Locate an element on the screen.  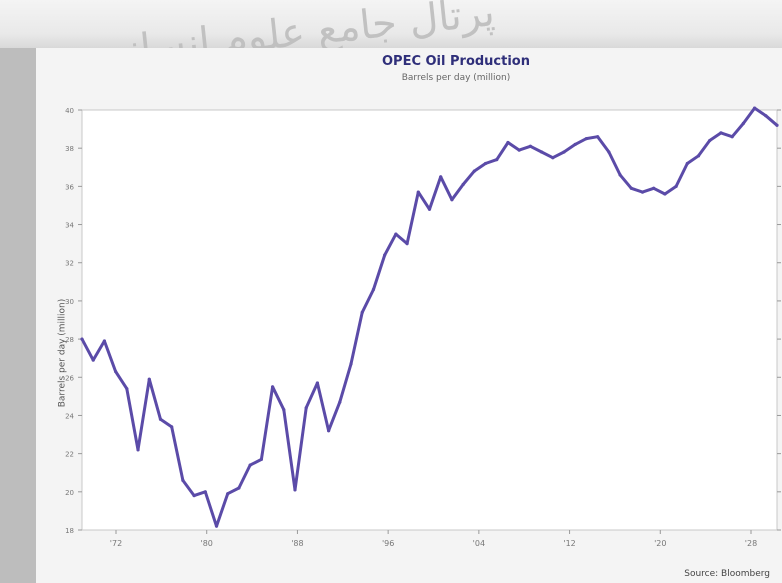
chart-title: OPEC Oil Production is located at coordinates (455, 61).